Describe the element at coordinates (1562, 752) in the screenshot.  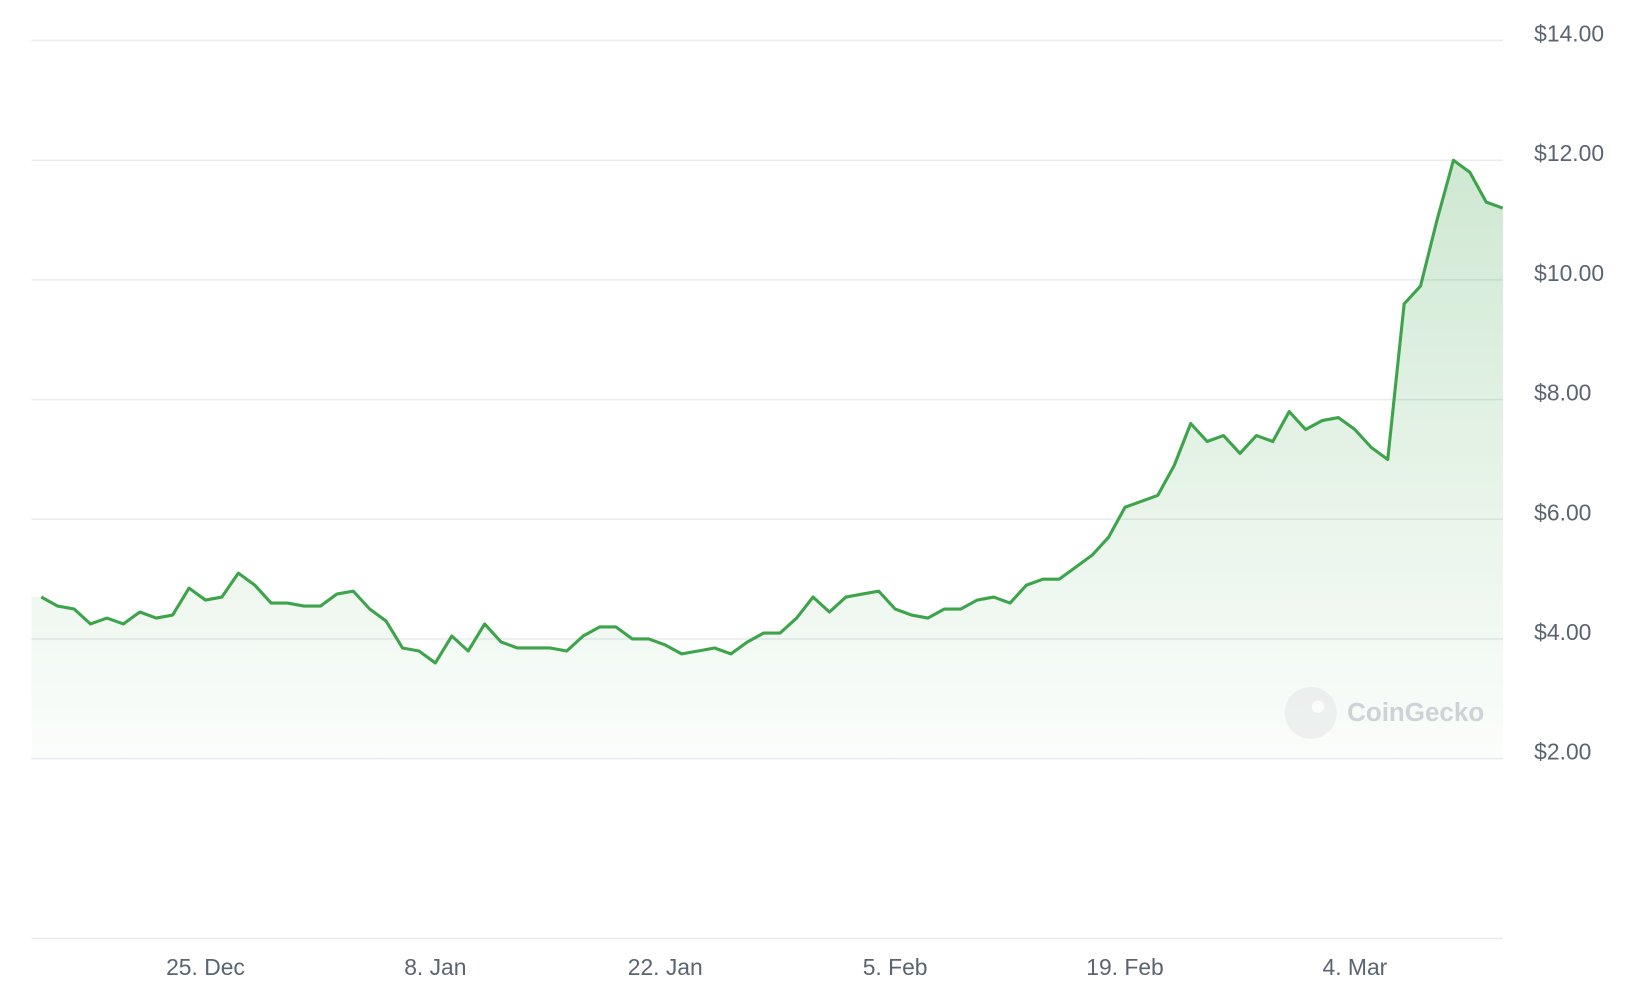
I see `y-tick-label: $2.00` at that location.